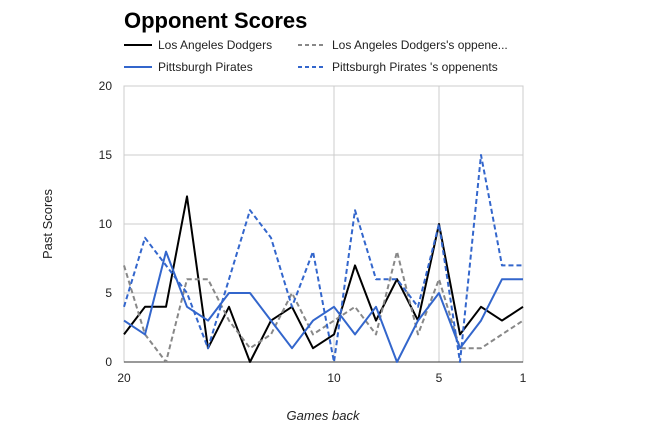 Image resolution: width=647 pixels, height=448 pixels. I want to click on x-tick-label: 10, so click(334, 378).